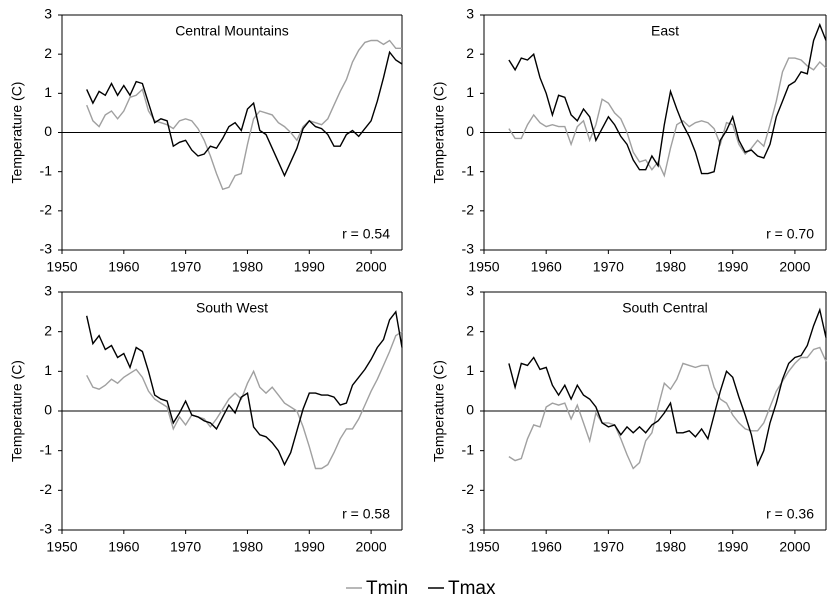 This screenshot has width=833, height=600. I want to click on panel-title: Central Mountains, so click(232, 31).